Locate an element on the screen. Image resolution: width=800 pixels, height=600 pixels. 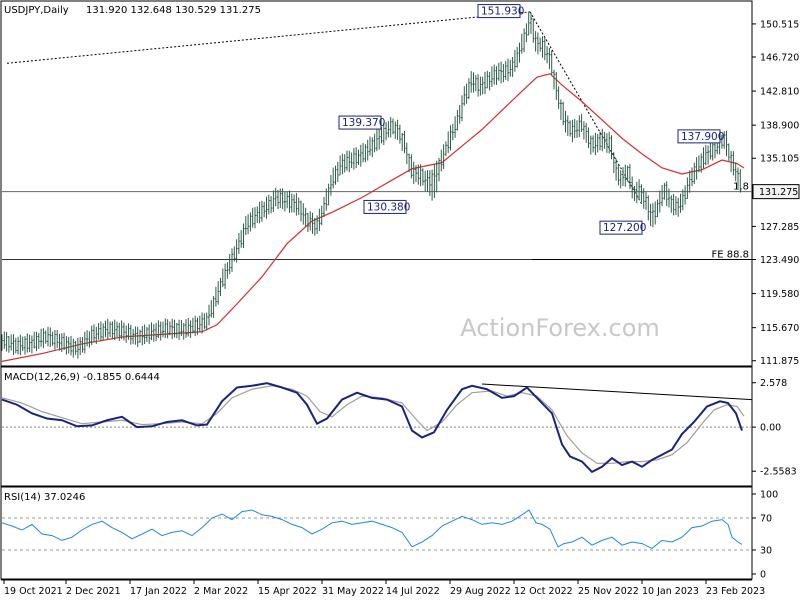
price-y-tick-label: 127.285 is located at coordinates (779, 227).